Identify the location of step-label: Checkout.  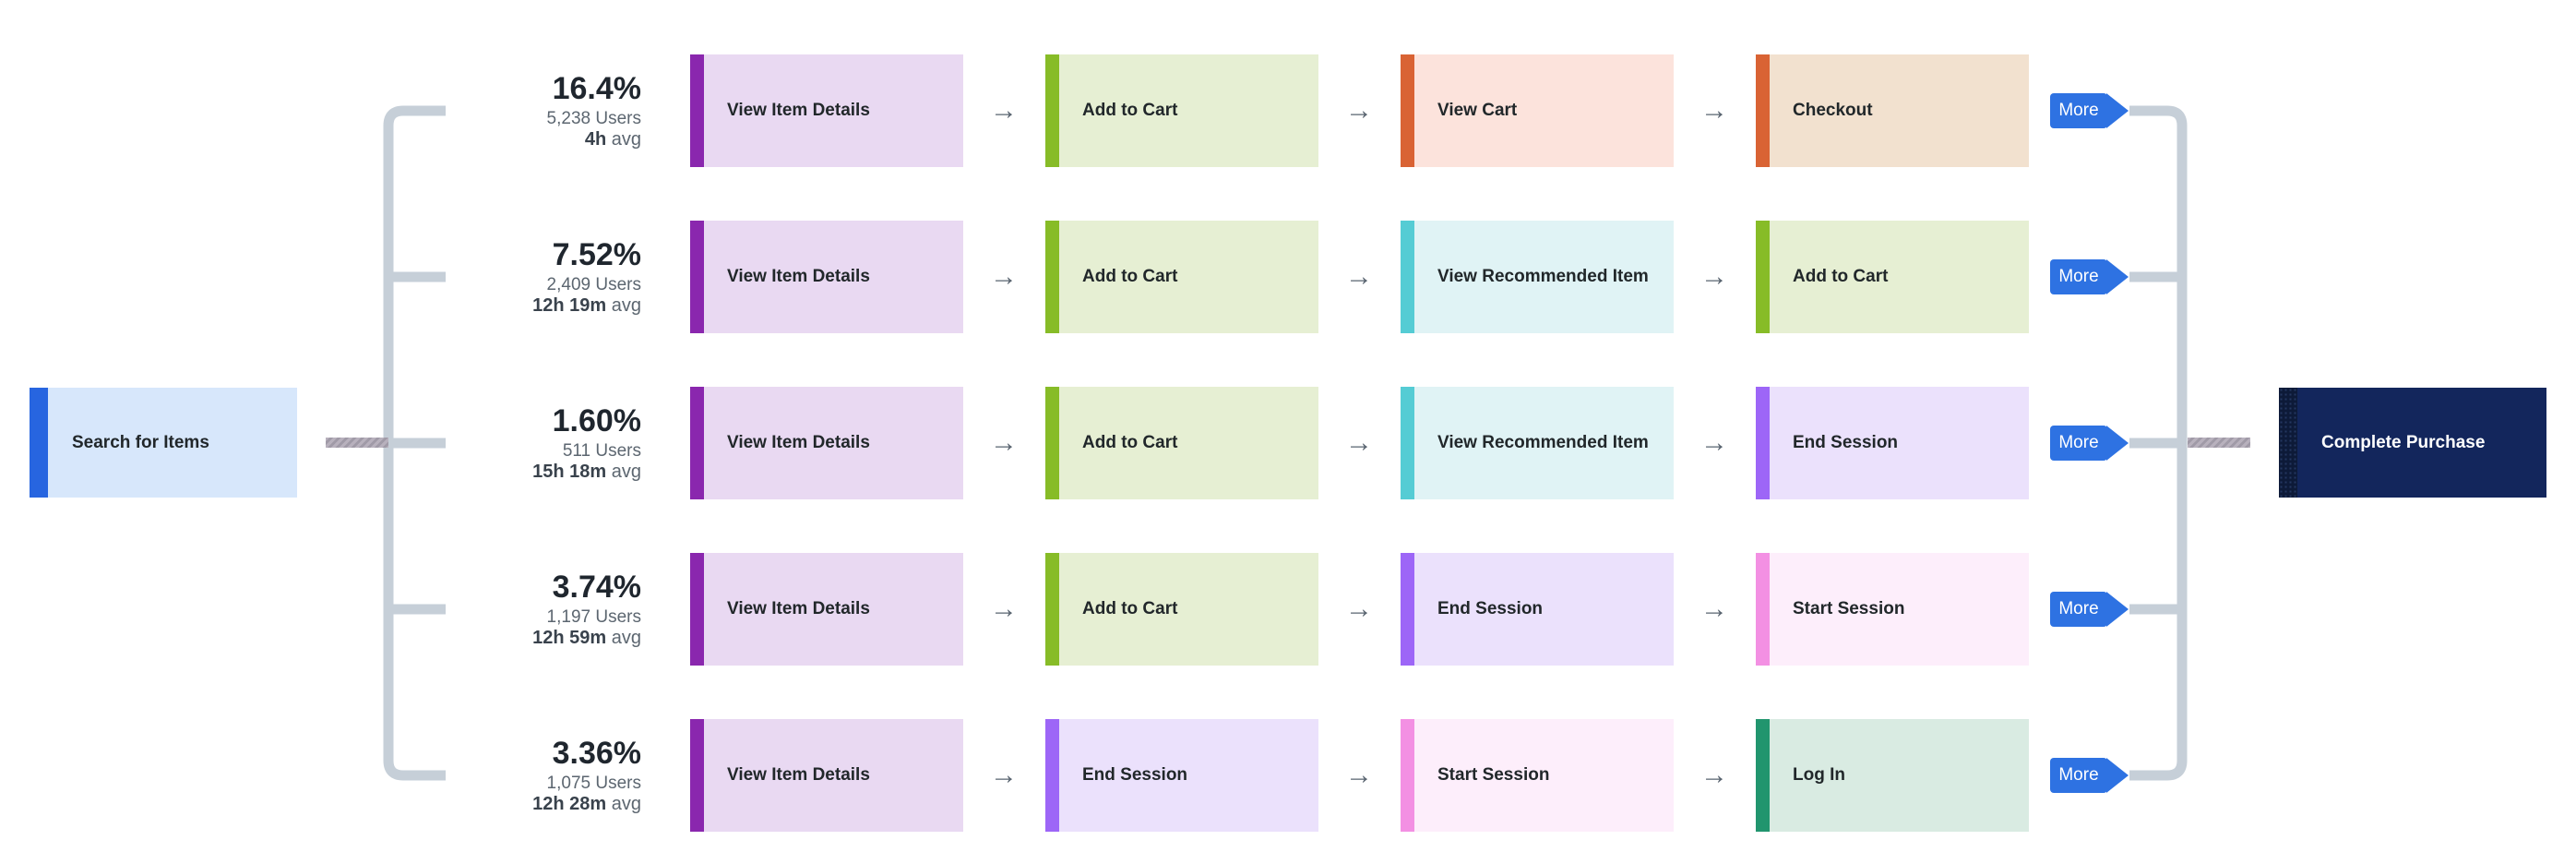
(1833, 110).